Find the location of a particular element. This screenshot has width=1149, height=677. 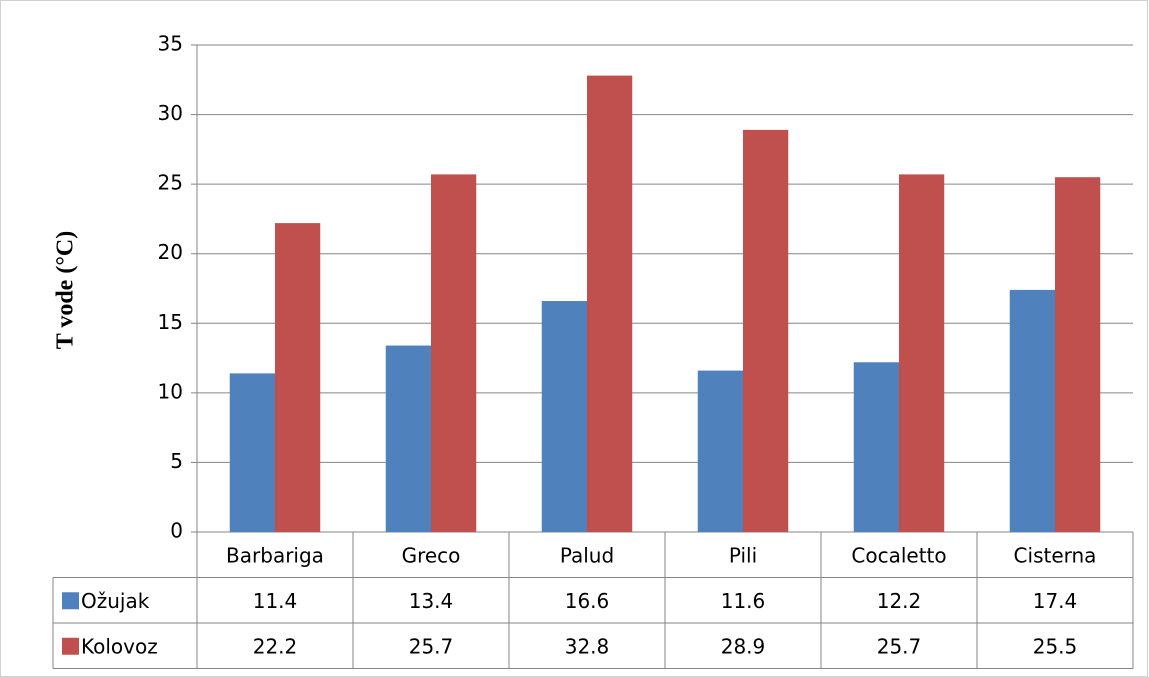

table-value: 32.8 is located at coordinates (587, 646).